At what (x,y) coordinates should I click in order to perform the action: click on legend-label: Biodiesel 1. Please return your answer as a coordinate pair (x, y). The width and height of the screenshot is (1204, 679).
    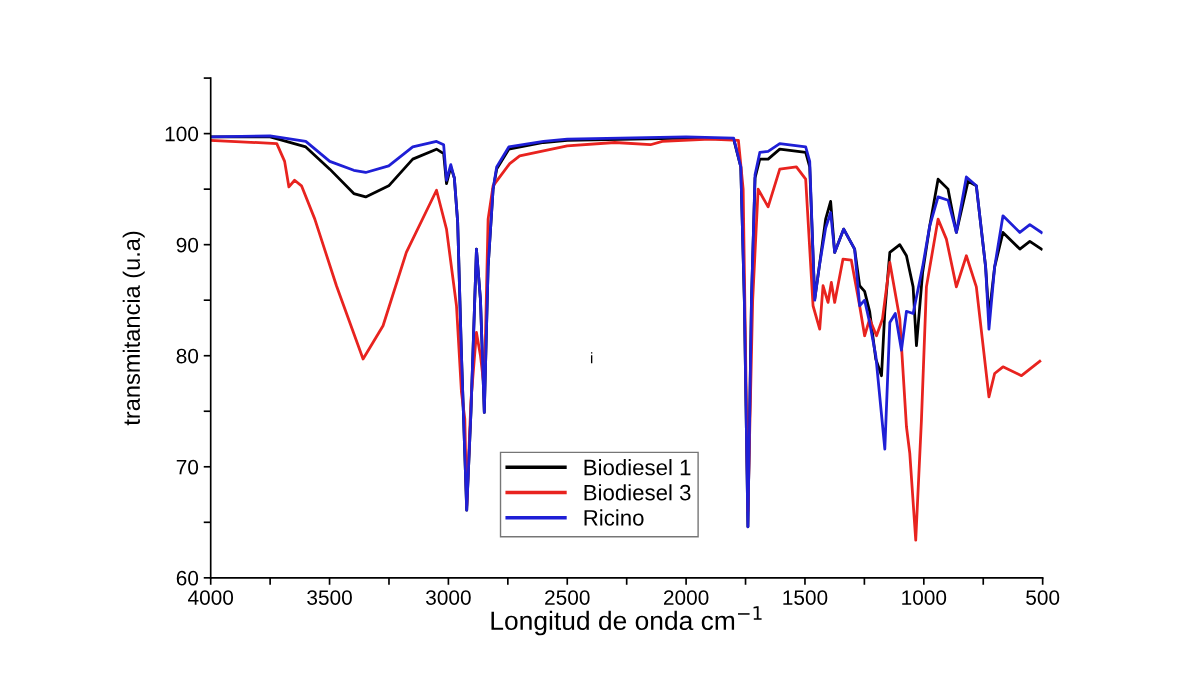
    Looking at the image, I should click on (637, 467).